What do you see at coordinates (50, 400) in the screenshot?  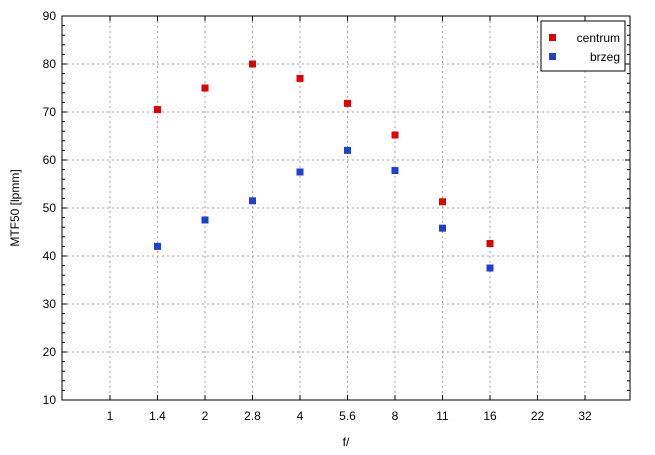 I see `y-tick-label: 10` at bounding box center [50, 400].